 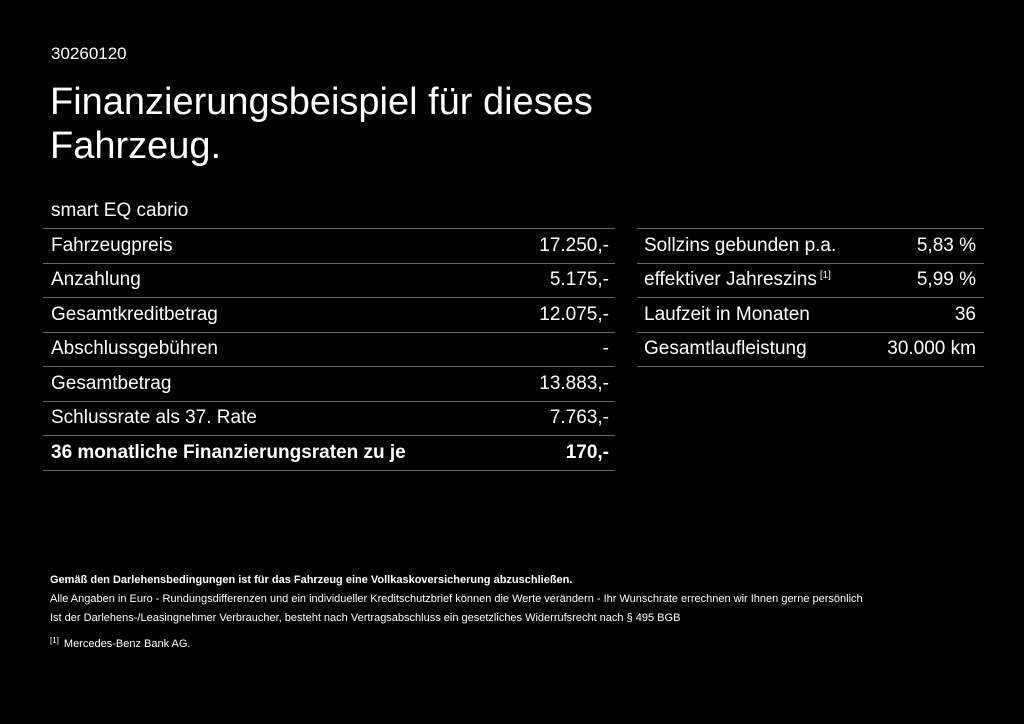 I want to click on row-value: 36, so click(x=965, y=314).